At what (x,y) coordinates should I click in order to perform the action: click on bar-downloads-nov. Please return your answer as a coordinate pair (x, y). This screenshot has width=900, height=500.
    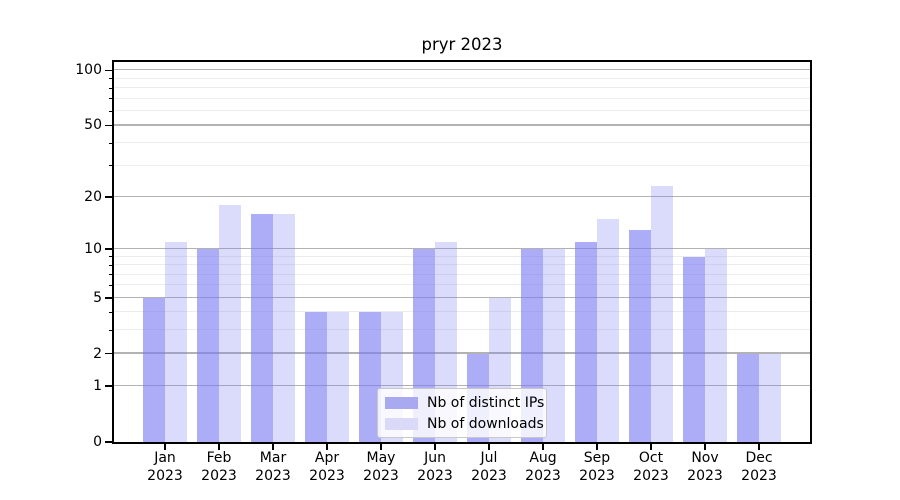
    Looking at the image, I should click on (716, 345).